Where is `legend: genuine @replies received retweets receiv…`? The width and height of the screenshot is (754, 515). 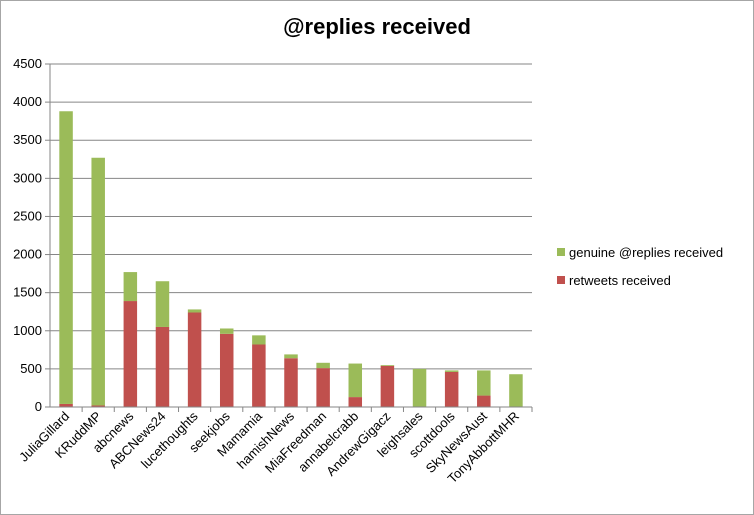
legend: genuine @replies received retweets receiv… is located at coordinates (640, 266).